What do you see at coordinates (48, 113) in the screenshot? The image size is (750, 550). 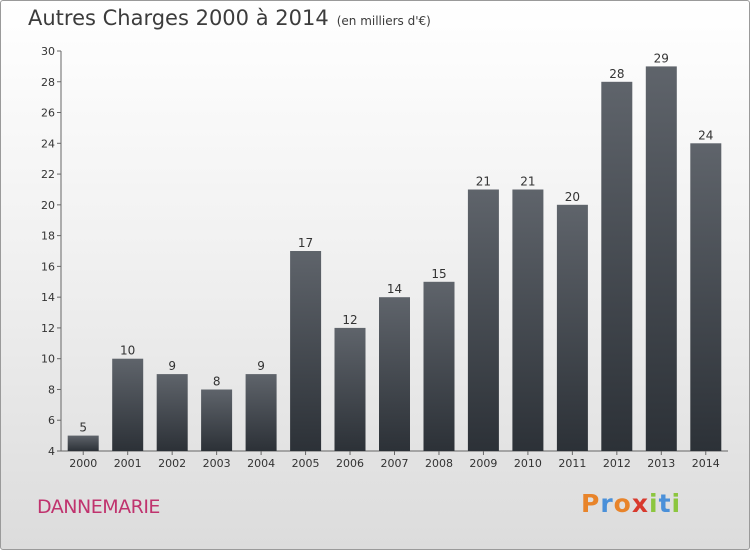 I see `y-tick-label: 26` at bounding box center [48, 113].